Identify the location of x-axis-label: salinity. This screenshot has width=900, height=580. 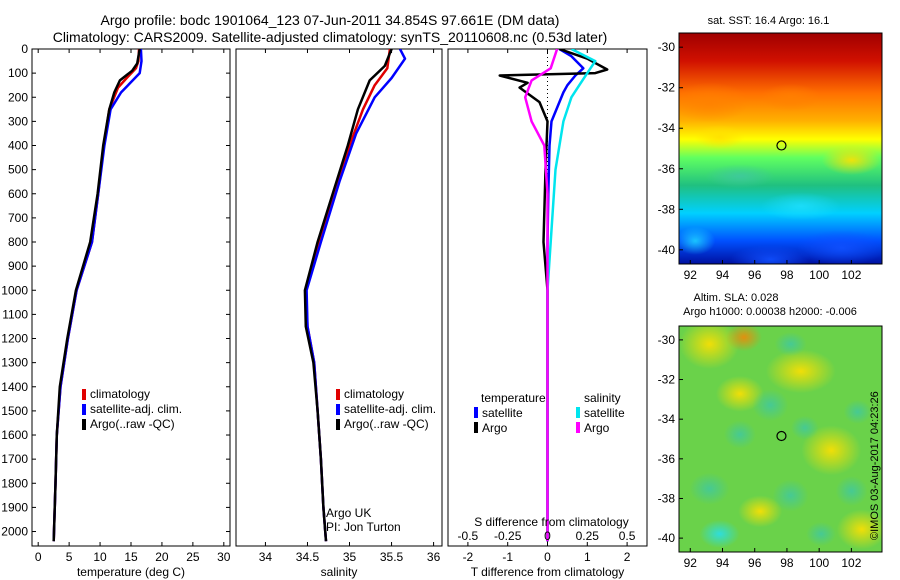
(339, 572).